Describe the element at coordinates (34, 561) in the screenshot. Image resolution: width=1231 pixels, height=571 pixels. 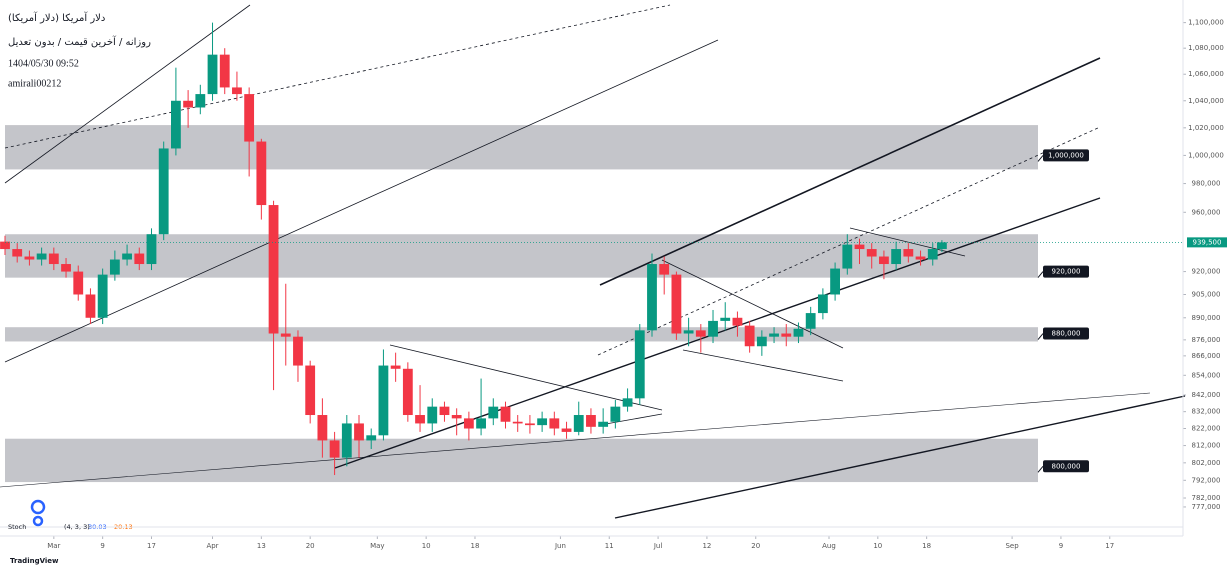
I see `brand-text: TradingView` at that location.